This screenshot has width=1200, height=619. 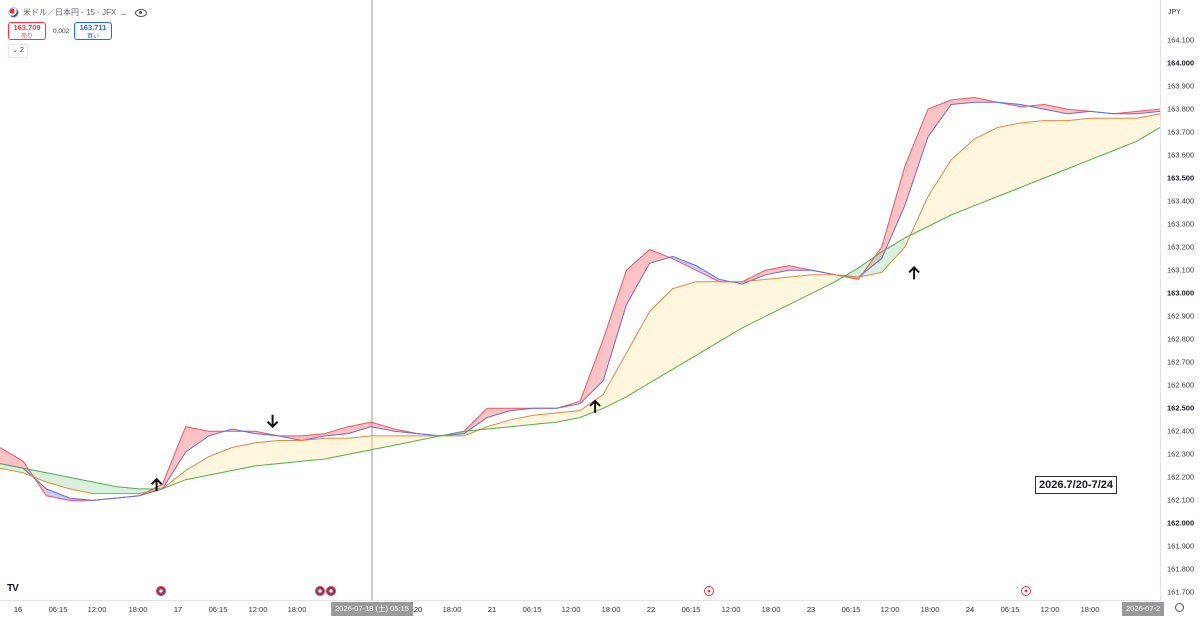 What do you see at coordinates (1174, 12) in the screenshot?
I see `axis-currency: JPY` at bounding box center [1174, 12].